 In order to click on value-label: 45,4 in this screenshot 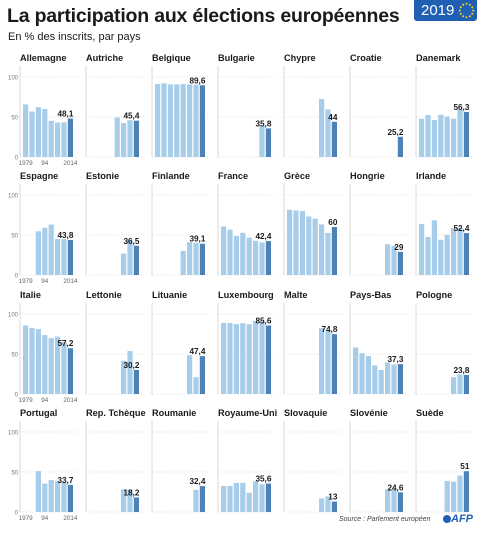, I will do `click(131, 116)`.